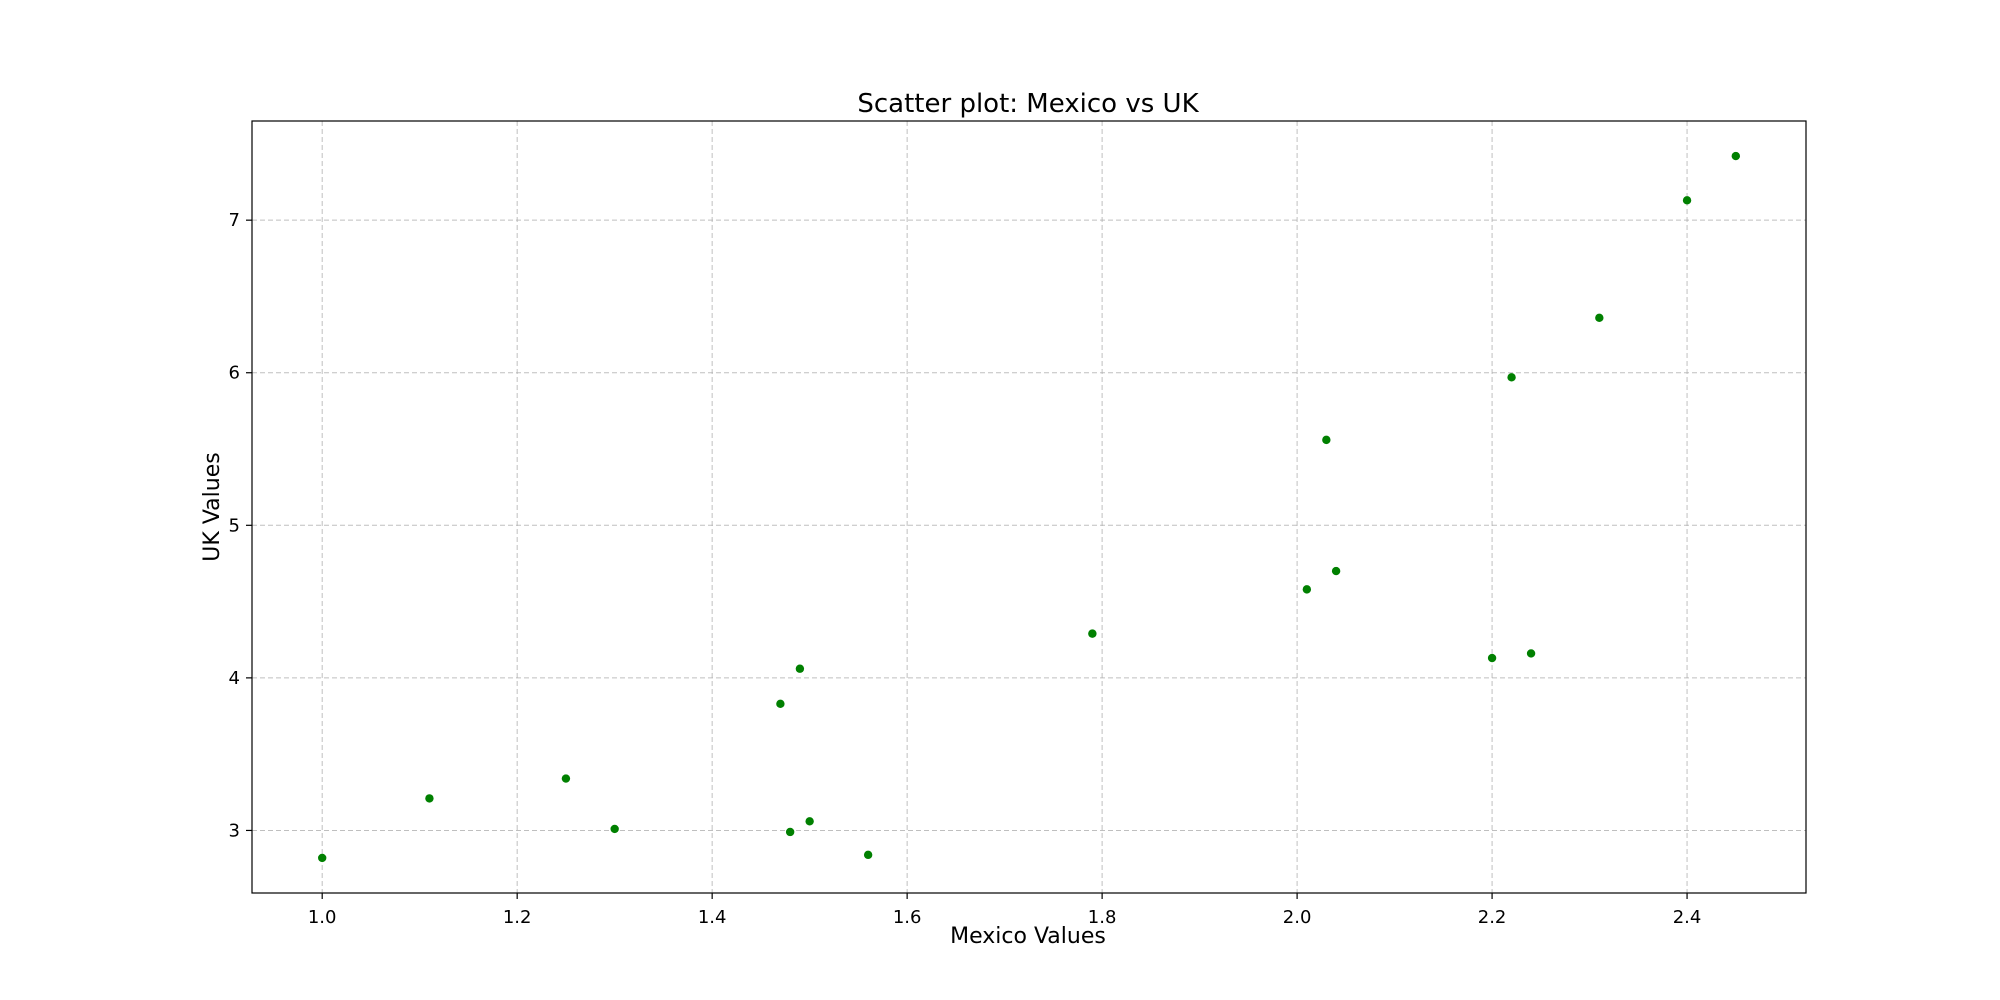 This screenshot has width=2000, height=1000. I want to click on x-tick-label: 2.2, so click(1492, 917).